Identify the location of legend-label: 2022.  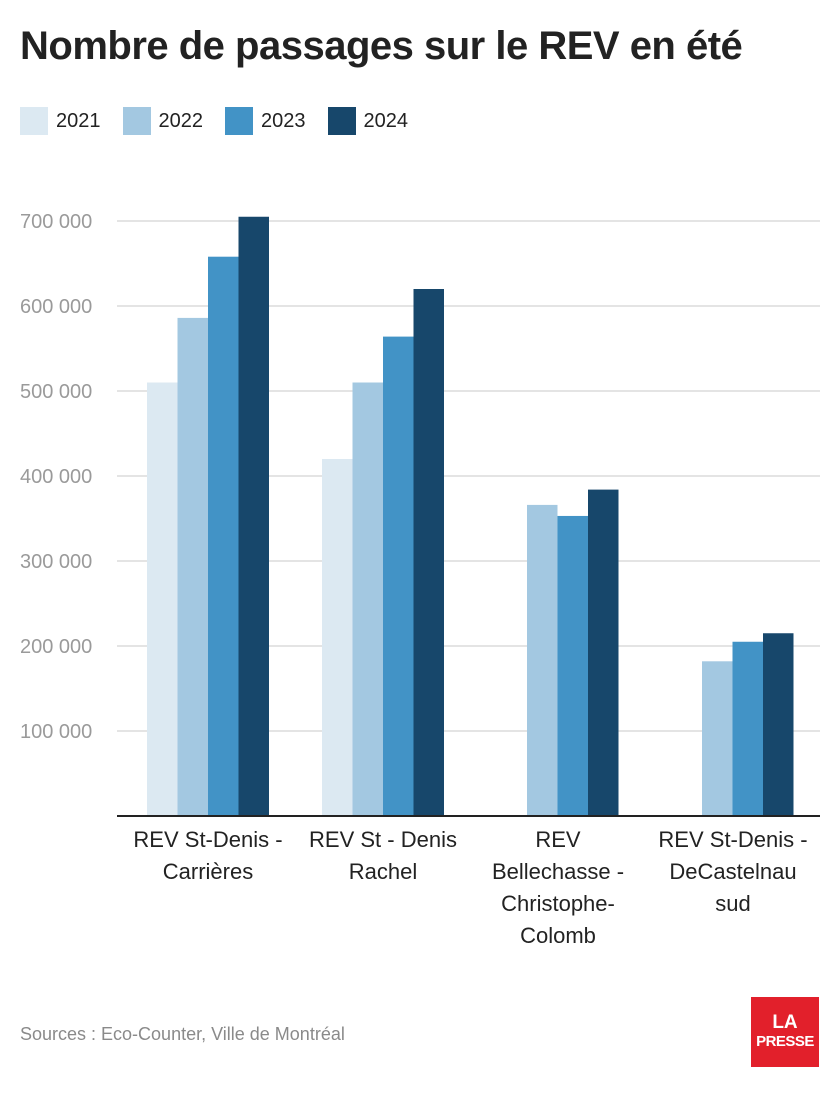
(181, 120).